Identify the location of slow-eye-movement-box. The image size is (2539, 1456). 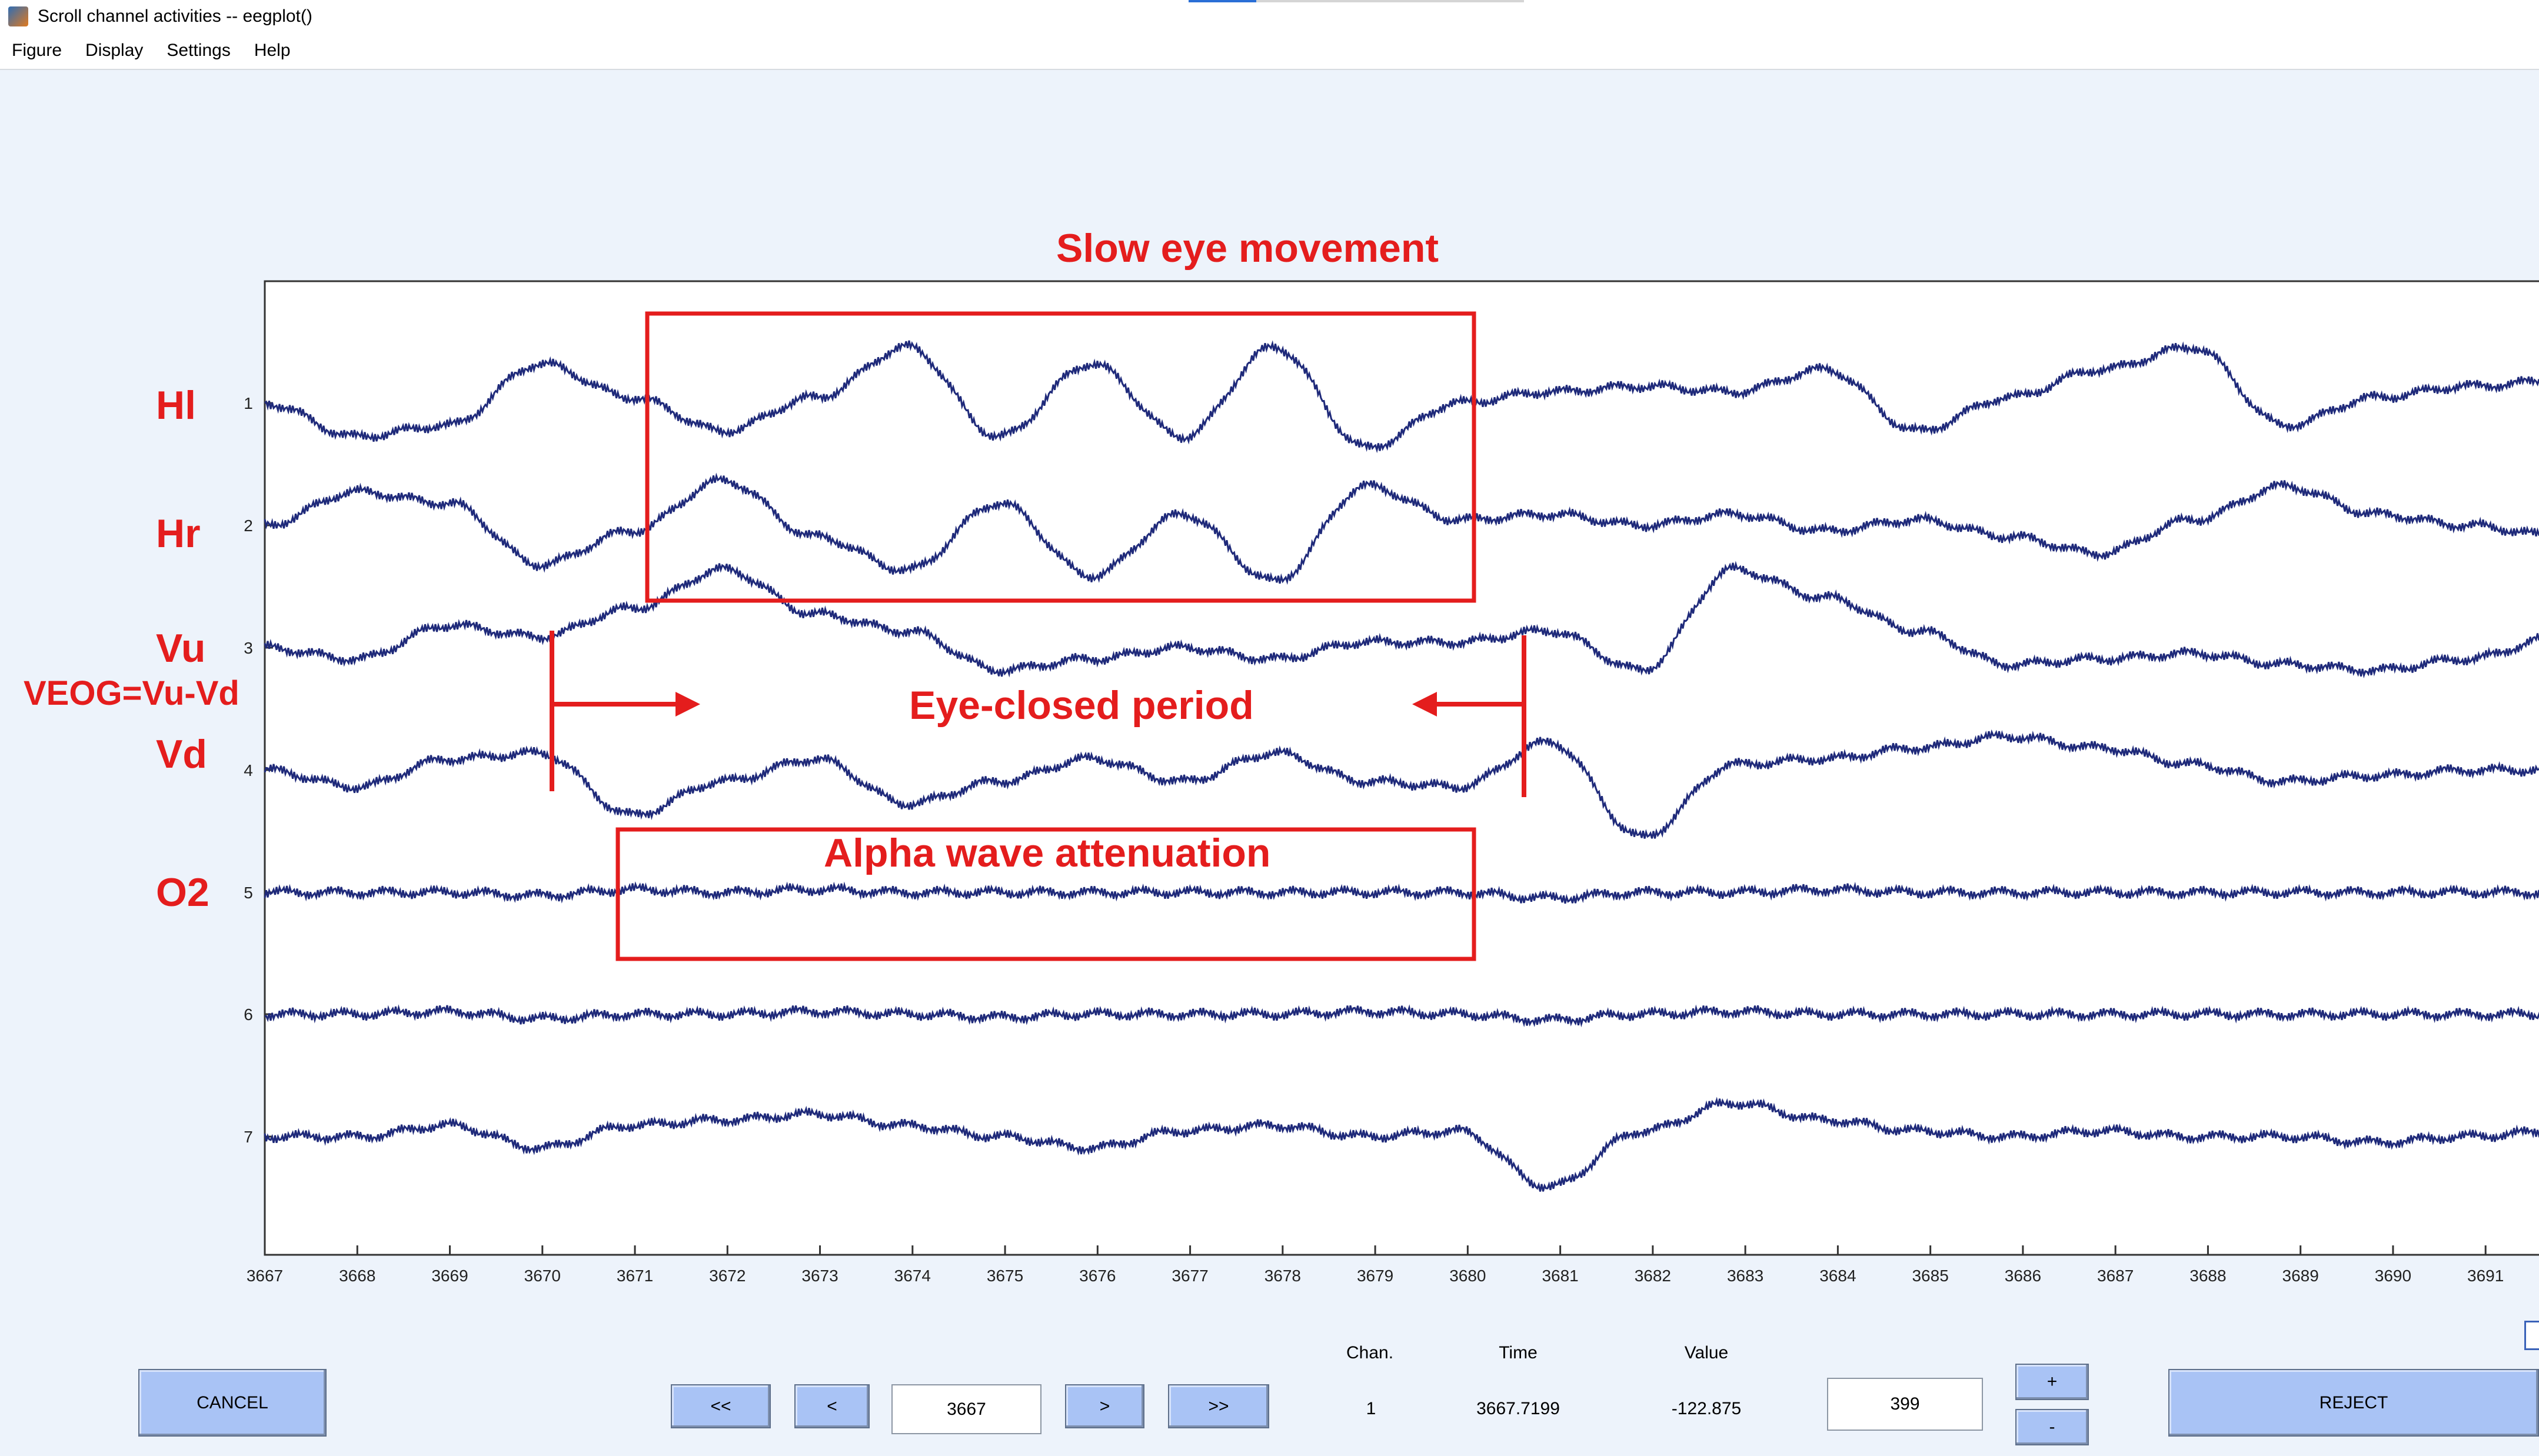
(1060, 457).